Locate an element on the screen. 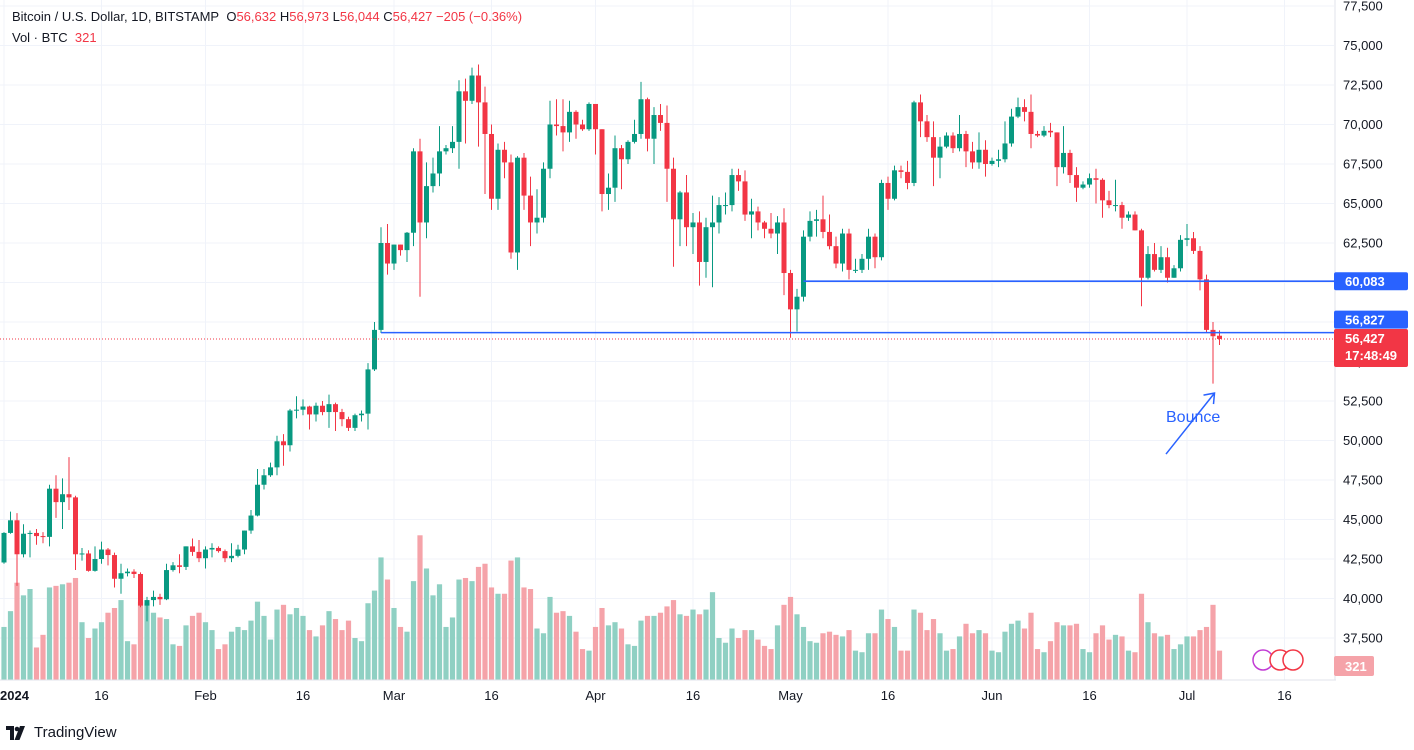 The width and height of the screenshot is (1414, 750). y-tick-label: 47,500 is located at coordinates (1363, 480).